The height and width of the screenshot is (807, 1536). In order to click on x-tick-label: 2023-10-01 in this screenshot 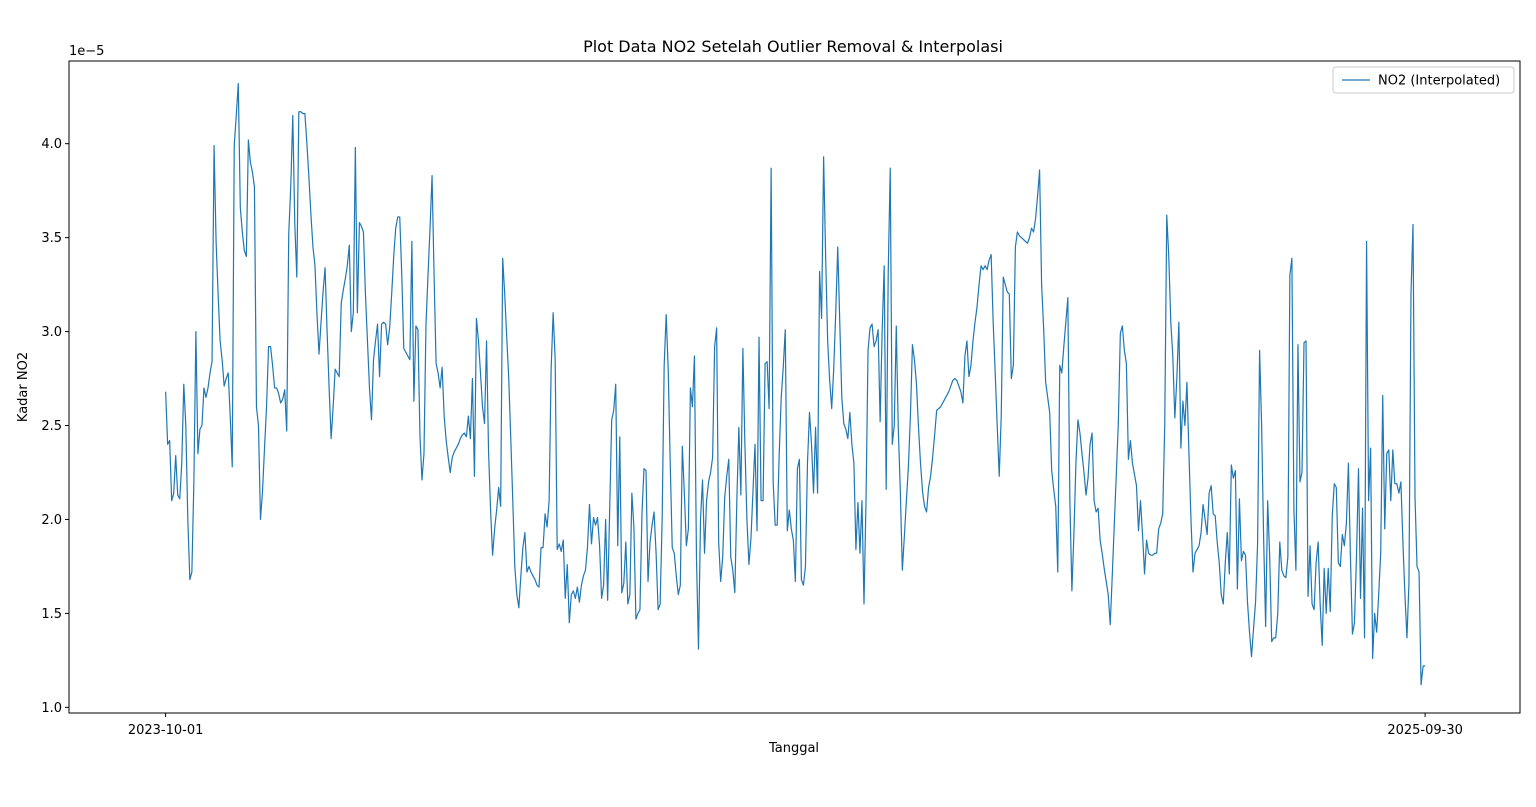, I will do `click(166, 730)`.